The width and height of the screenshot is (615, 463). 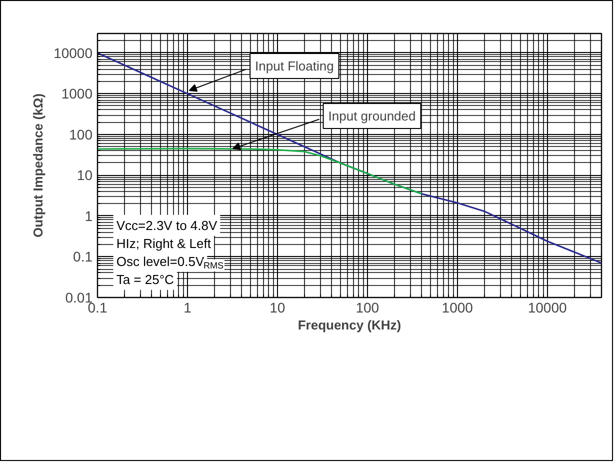 I want to click on x-tick-label: 10, so click(x=278, y=308).